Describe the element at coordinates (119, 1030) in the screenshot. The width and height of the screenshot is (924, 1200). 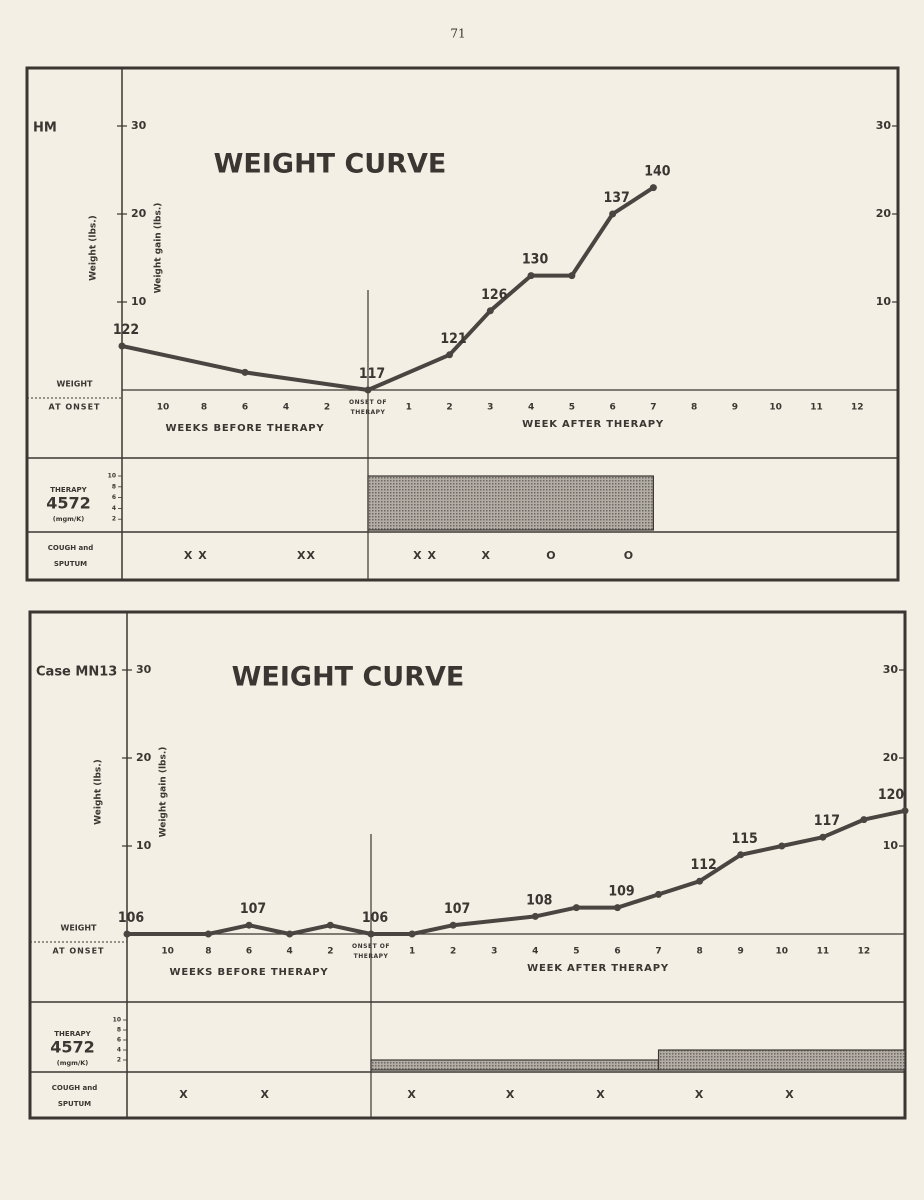
I see `therapy-tick-label: 8` at that location.